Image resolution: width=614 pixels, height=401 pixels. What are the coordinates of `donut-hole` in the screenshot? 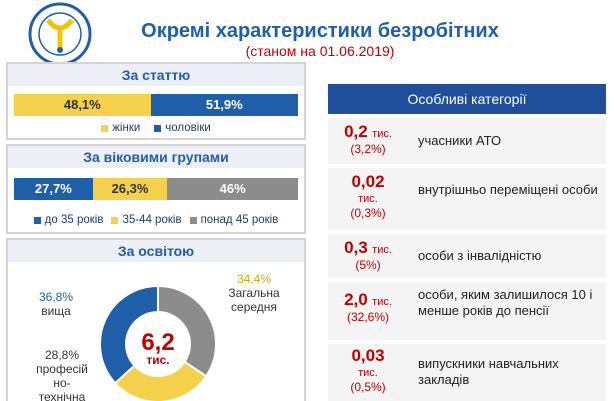 It's located at (158, 344).